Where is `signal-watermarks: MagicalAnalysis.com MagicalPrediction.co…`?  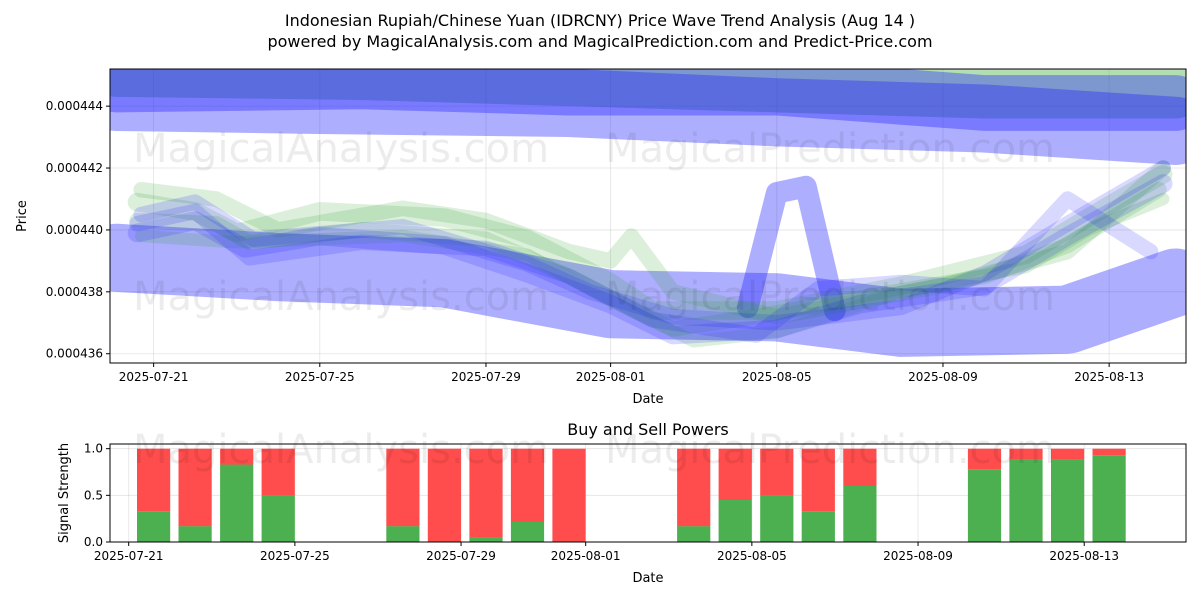
signal-watermarks: MagicalAnalysis.com MagicalPrediction.co… is located at coordinates (594, 450).